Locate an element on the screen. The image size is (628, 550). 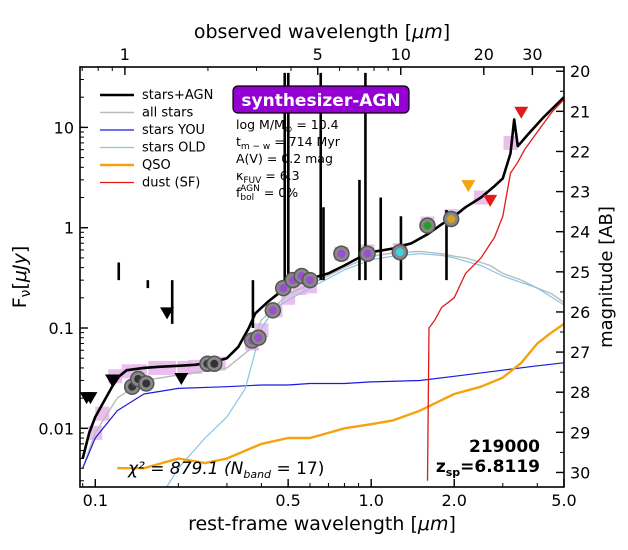
parameter-line: log M/M⊙ = 10.4 is located at coordinates (287, 126).